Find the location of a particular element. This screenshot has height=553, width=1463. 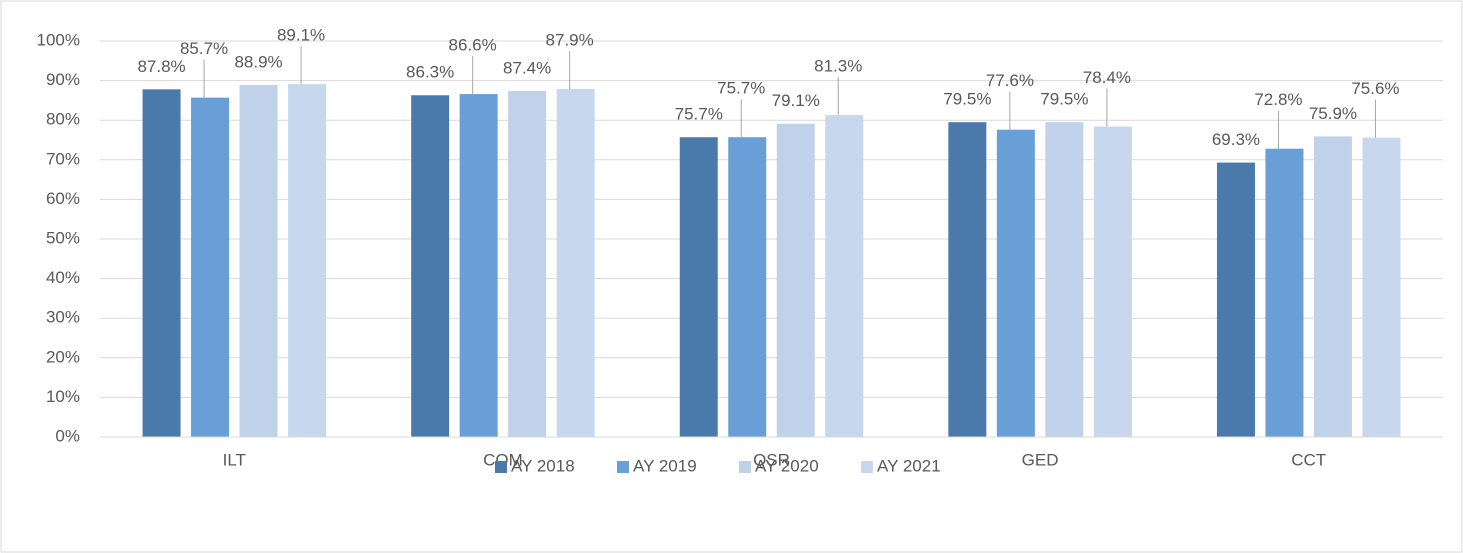

legend-label: AY 2021 is located at coordinates (909, 465).